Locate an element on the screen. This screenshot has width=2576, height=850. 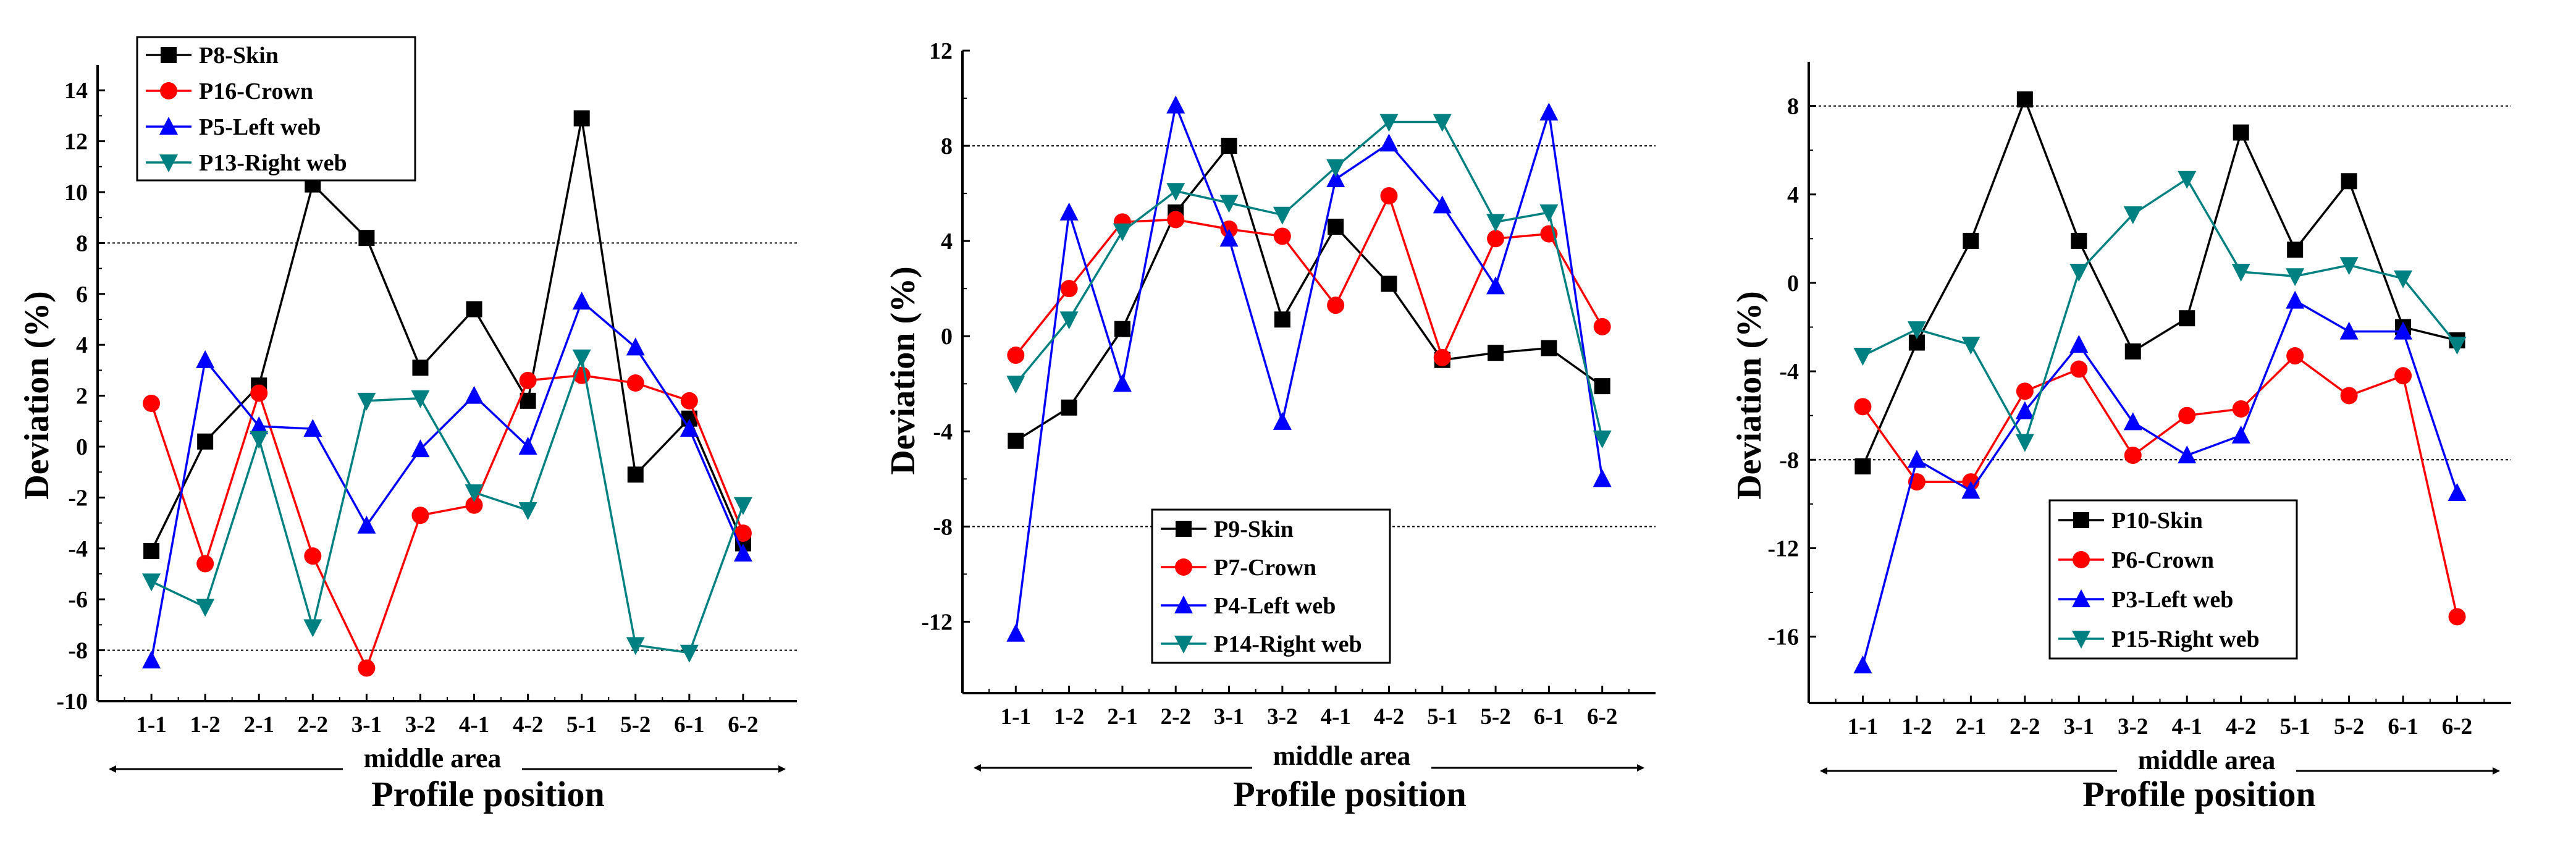
y-tick-label: -16 is located at coordinates (1783, 637).